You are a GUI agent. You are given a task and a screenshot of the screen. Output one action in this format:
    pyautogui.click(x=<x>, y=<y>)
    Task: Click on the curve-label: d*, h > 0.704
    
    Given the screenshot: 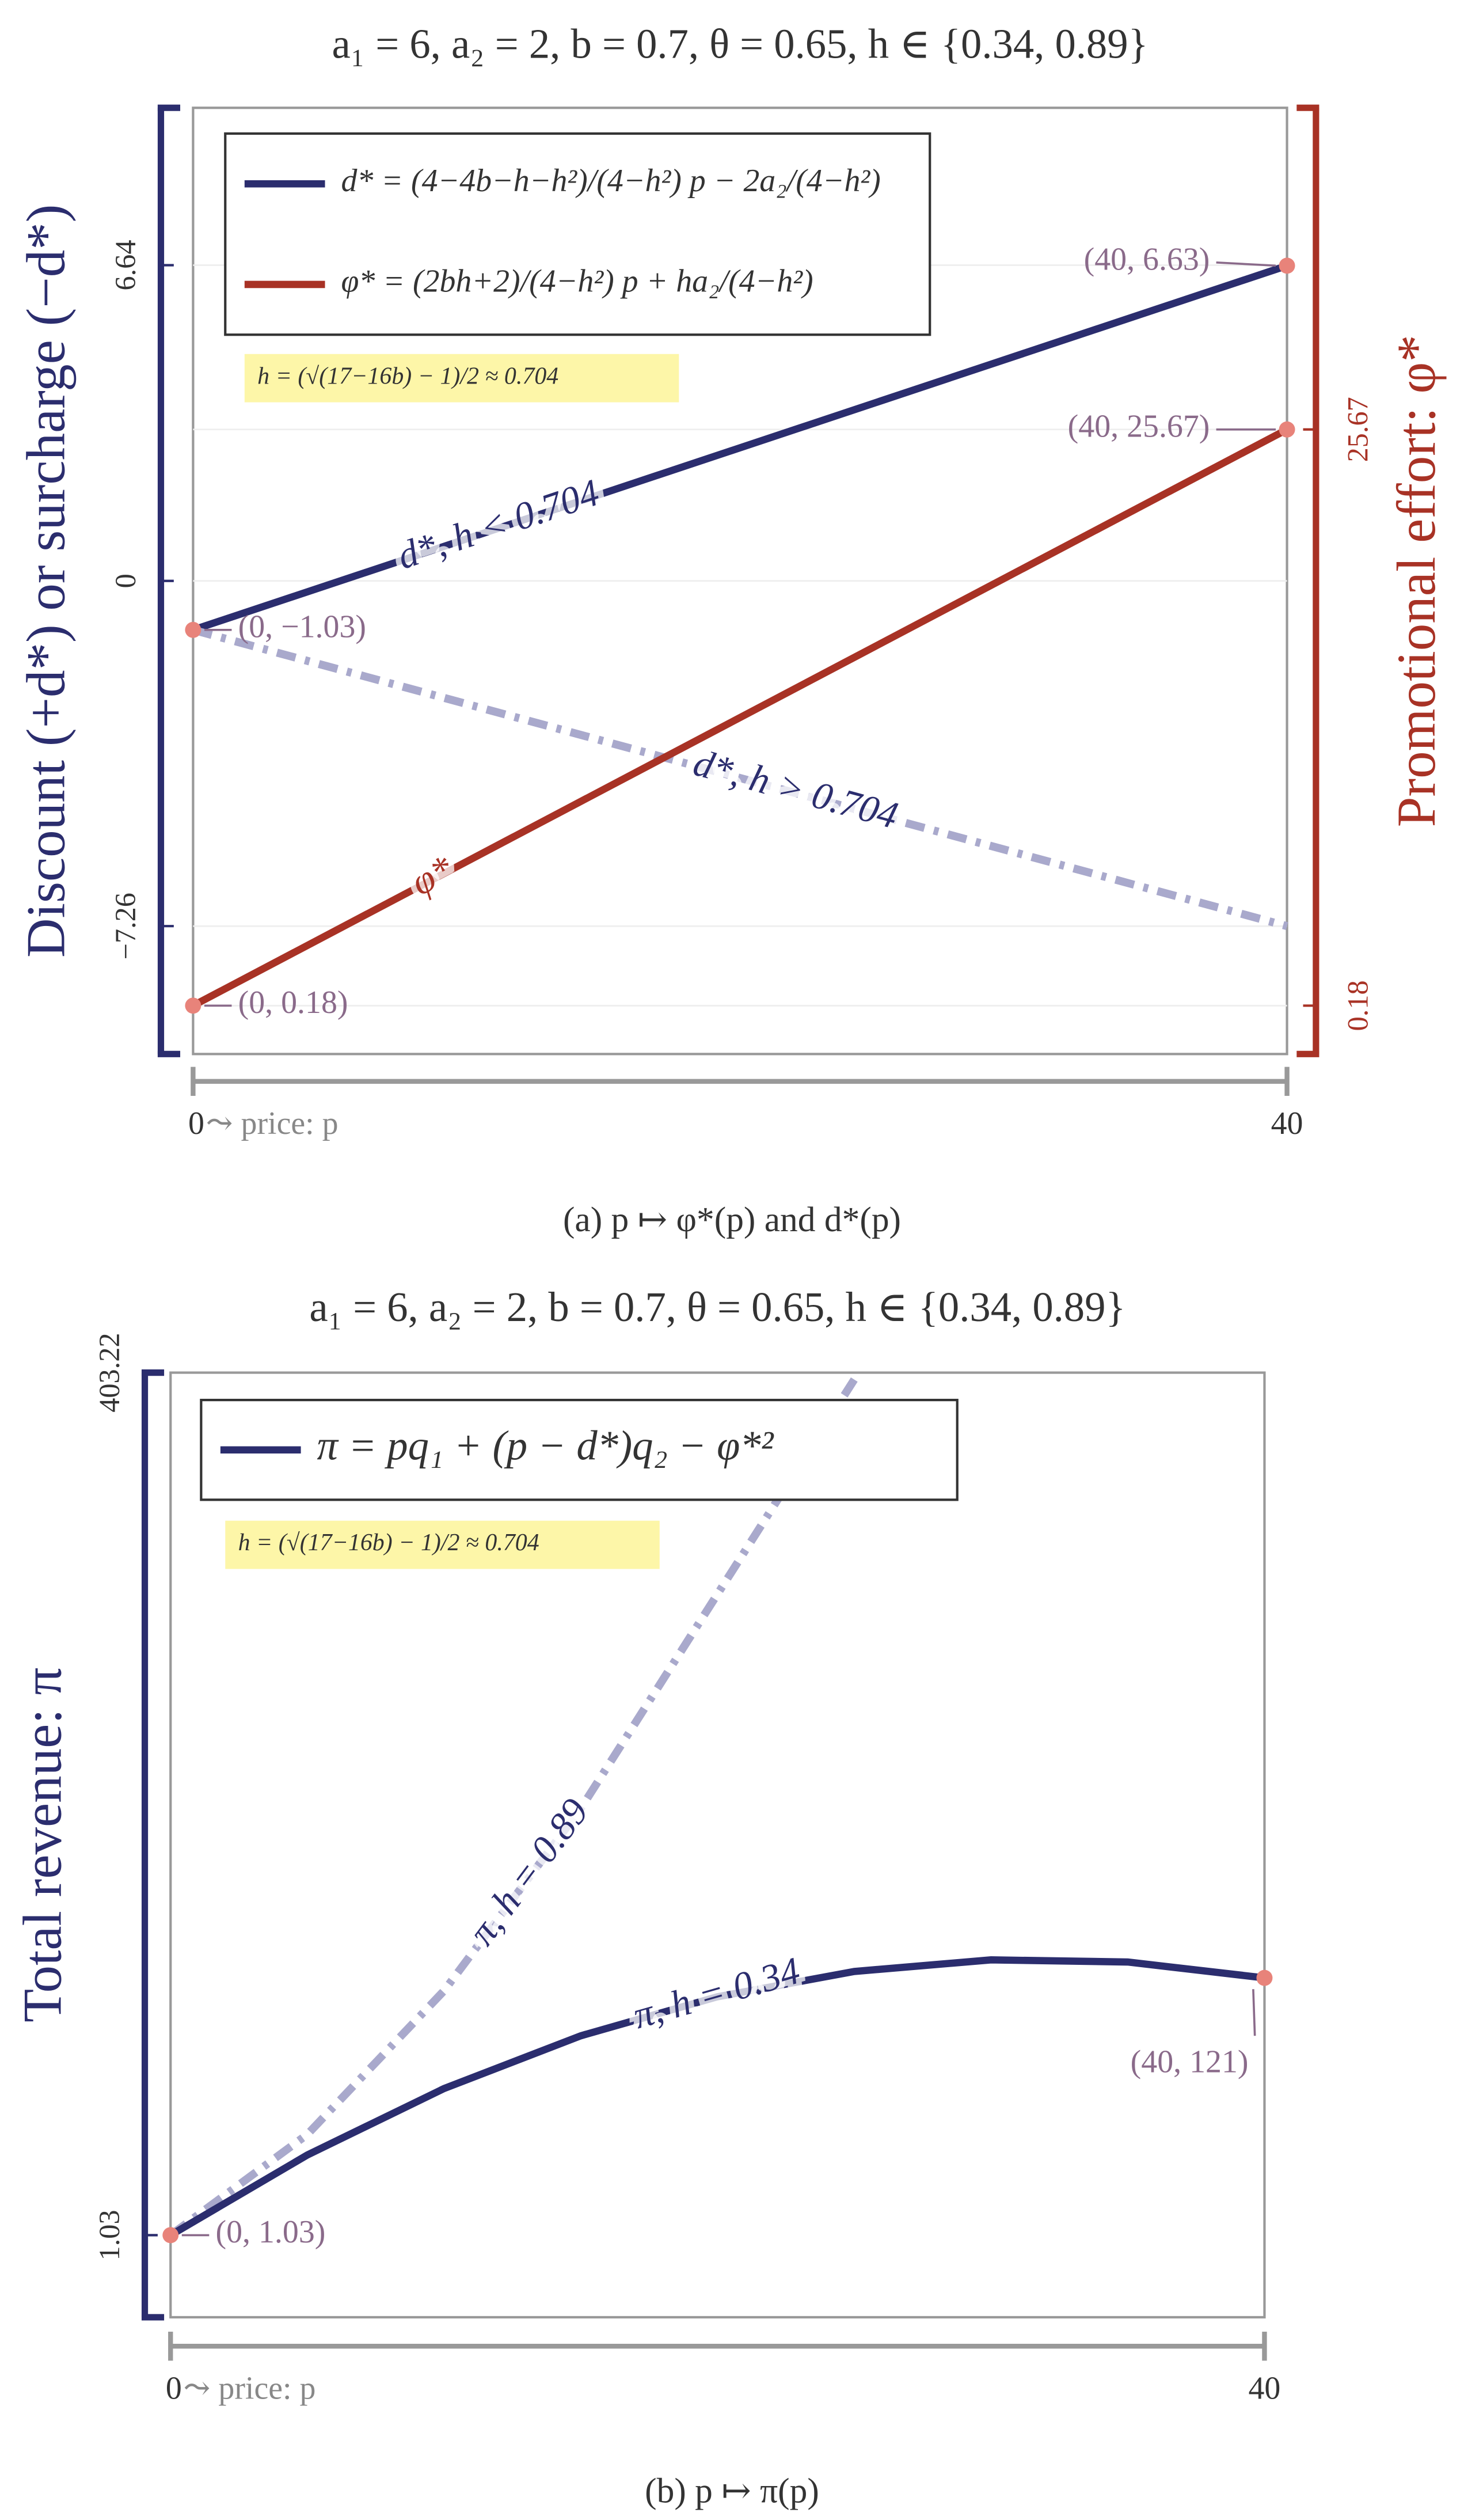 What is the action you would take?
    pyautogui.click(x=796, y=789)
    